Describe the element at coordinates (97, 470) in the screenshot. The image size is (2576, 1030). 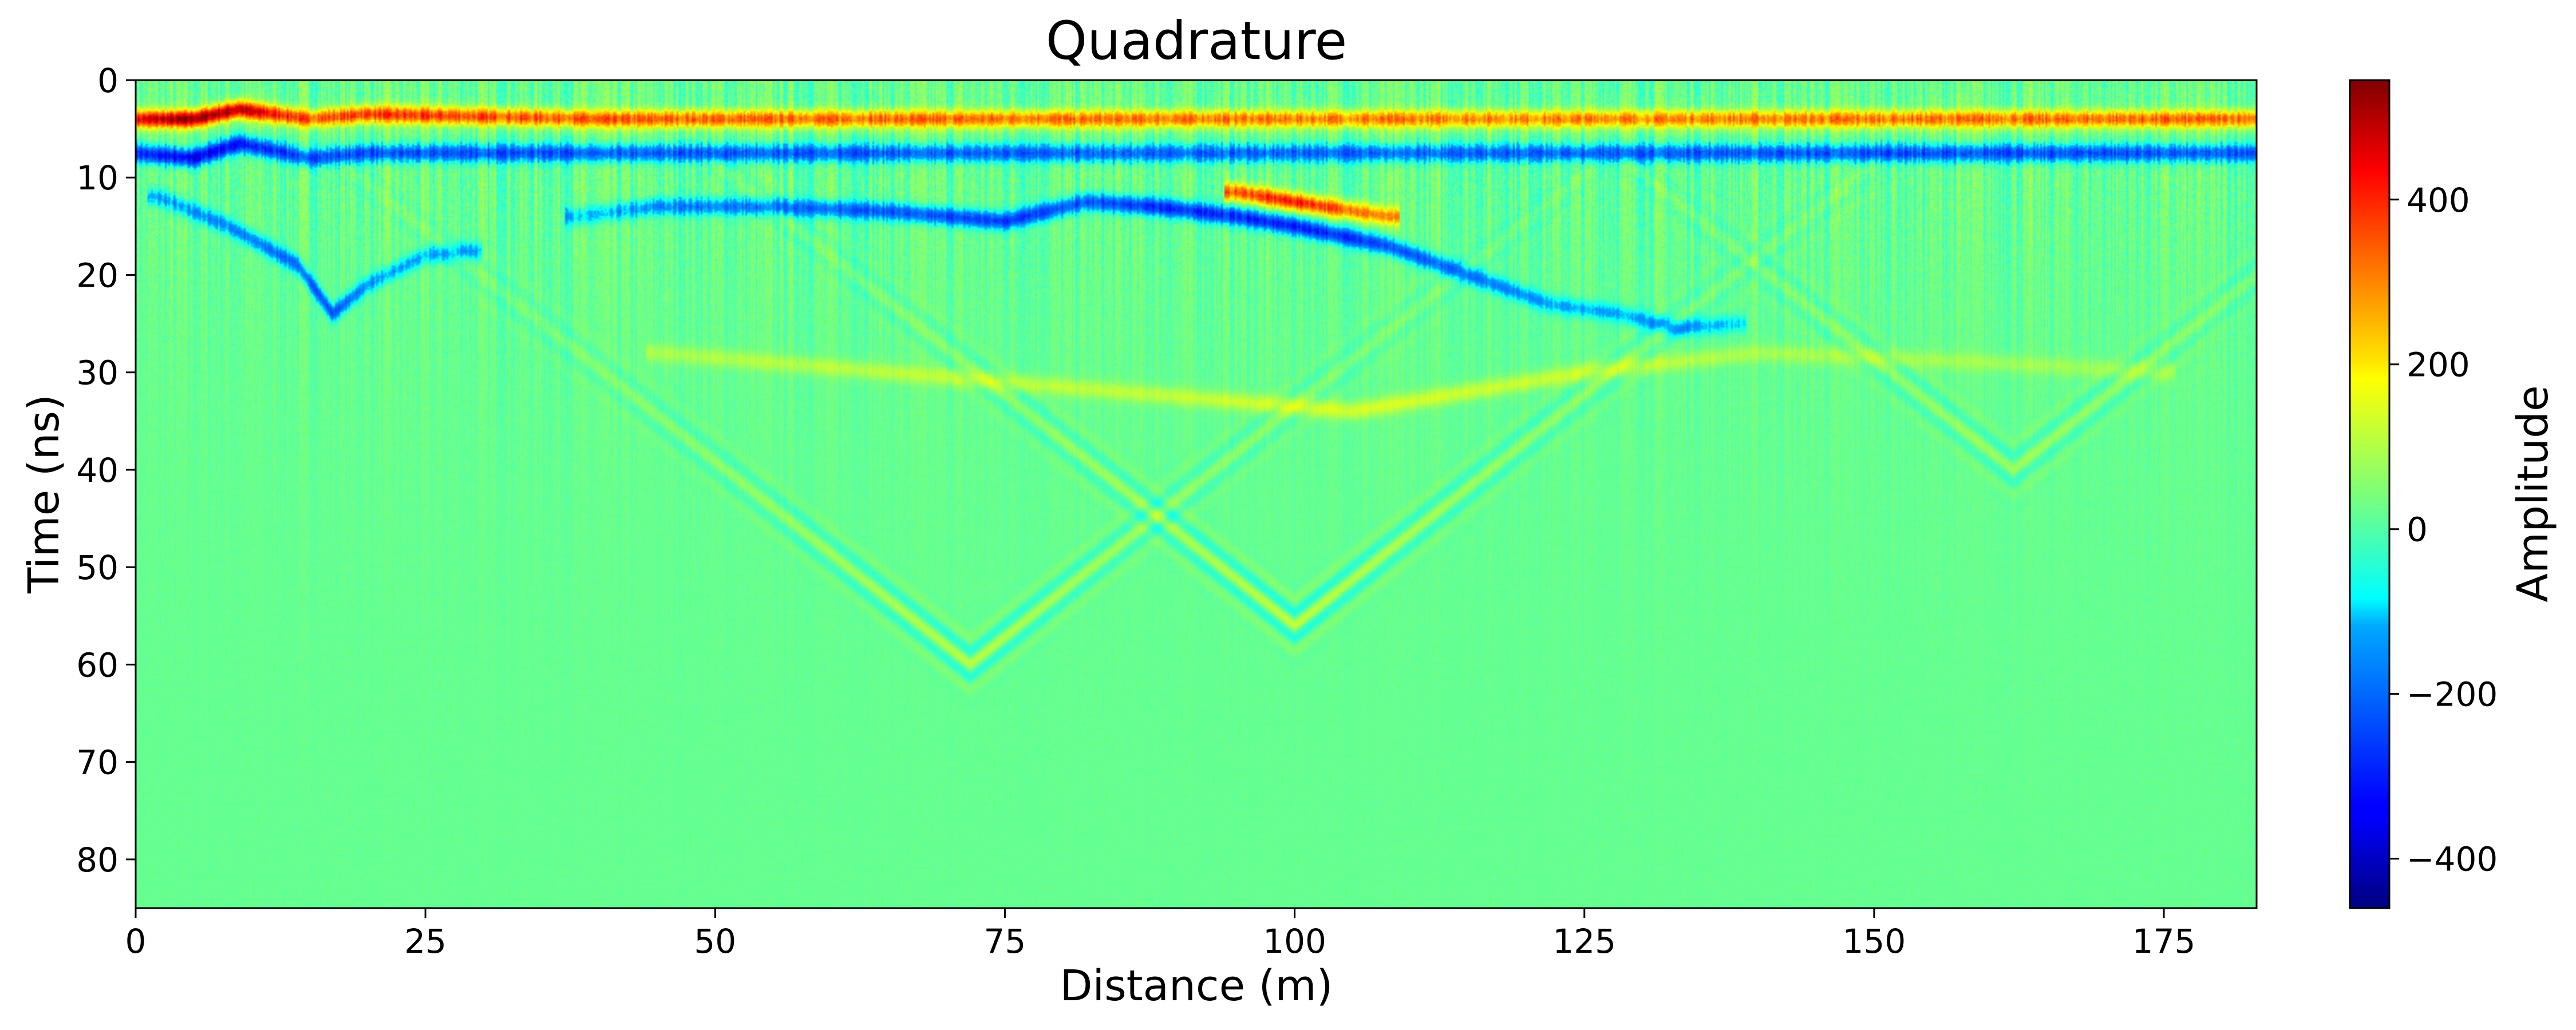
I see `y-tick-label: 40` at that location.